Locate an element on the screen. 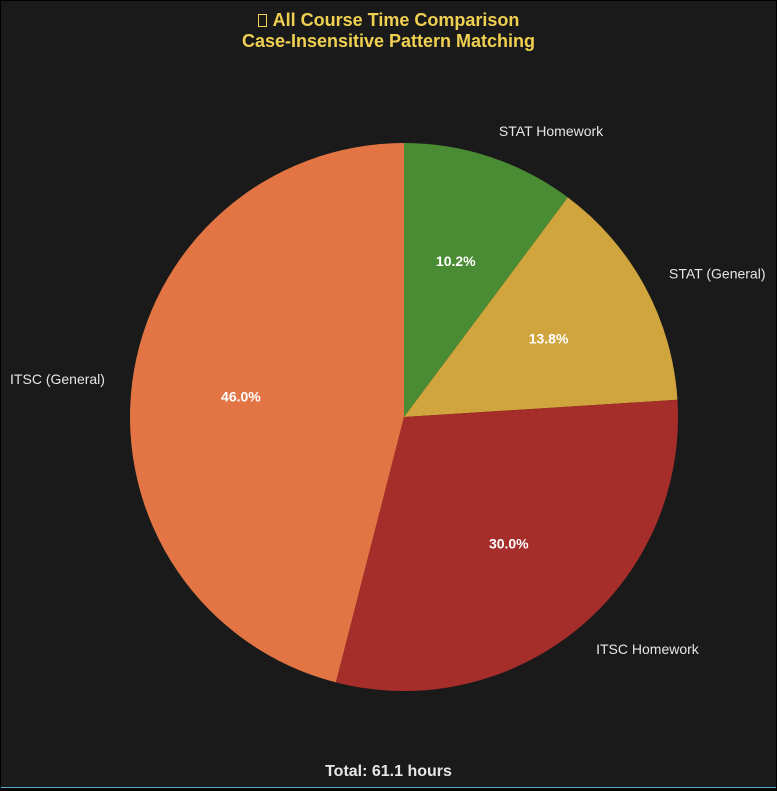  slice-category-label: STAT (General) is located at coordinates (717, 273).